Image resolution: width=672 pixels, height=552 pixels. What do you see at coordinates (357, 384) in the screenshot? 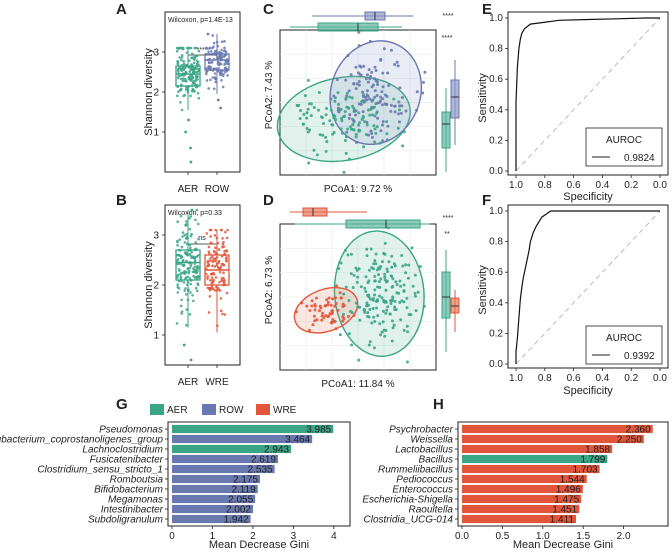
I see `panel-d-xlabel: PCoA1: 11.84 %` at bounding box center [357, 384].